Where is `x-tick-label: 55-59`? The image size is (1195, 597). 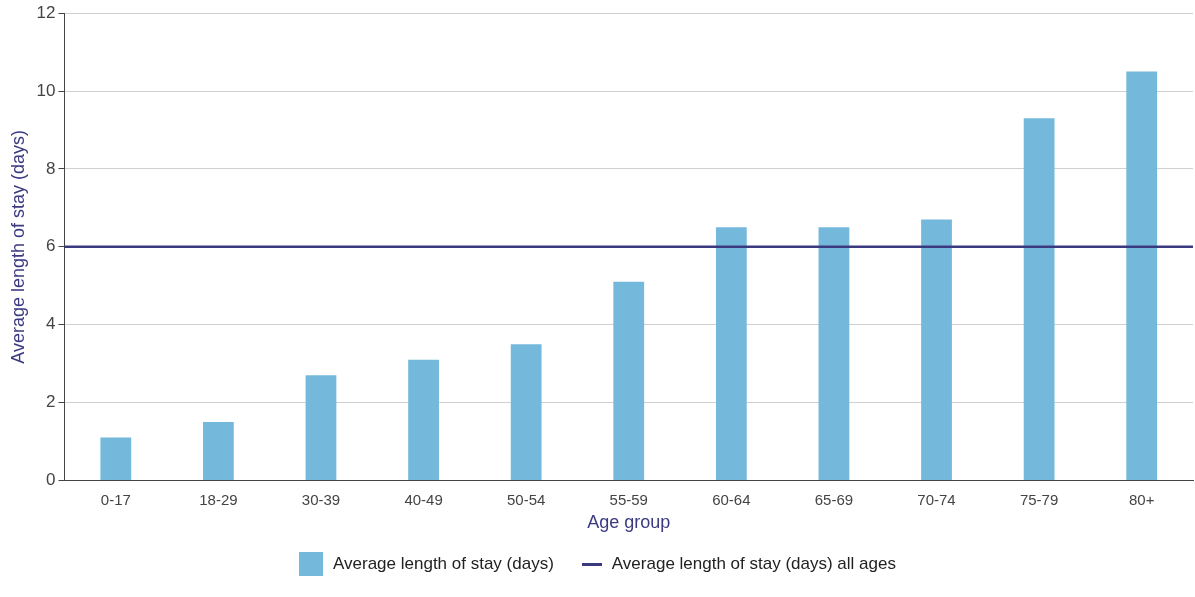
x-tick-label: 55-59 is located at coordinates (628, 499).